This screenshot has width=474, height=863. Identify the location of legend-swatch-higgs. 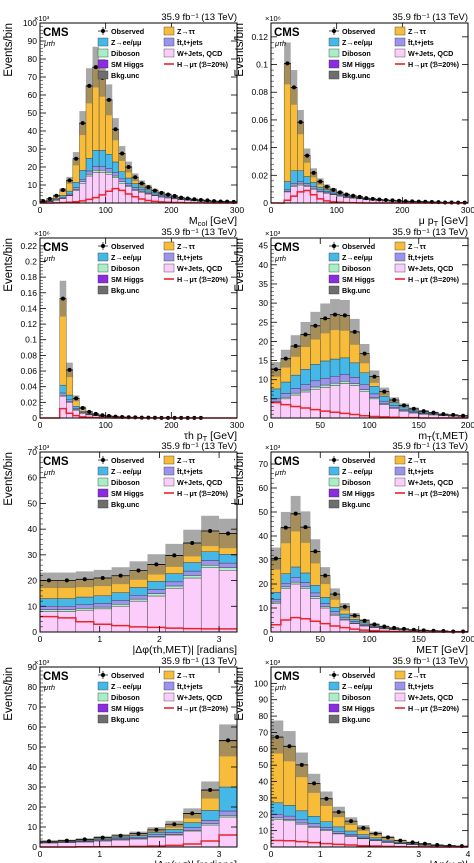
(103, 279).